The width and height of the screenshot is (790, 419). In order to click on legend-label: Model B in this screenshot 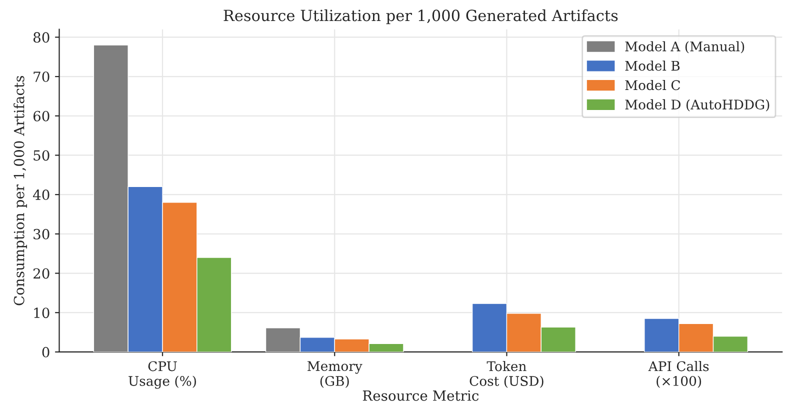, I will do `click(652, 65)`.